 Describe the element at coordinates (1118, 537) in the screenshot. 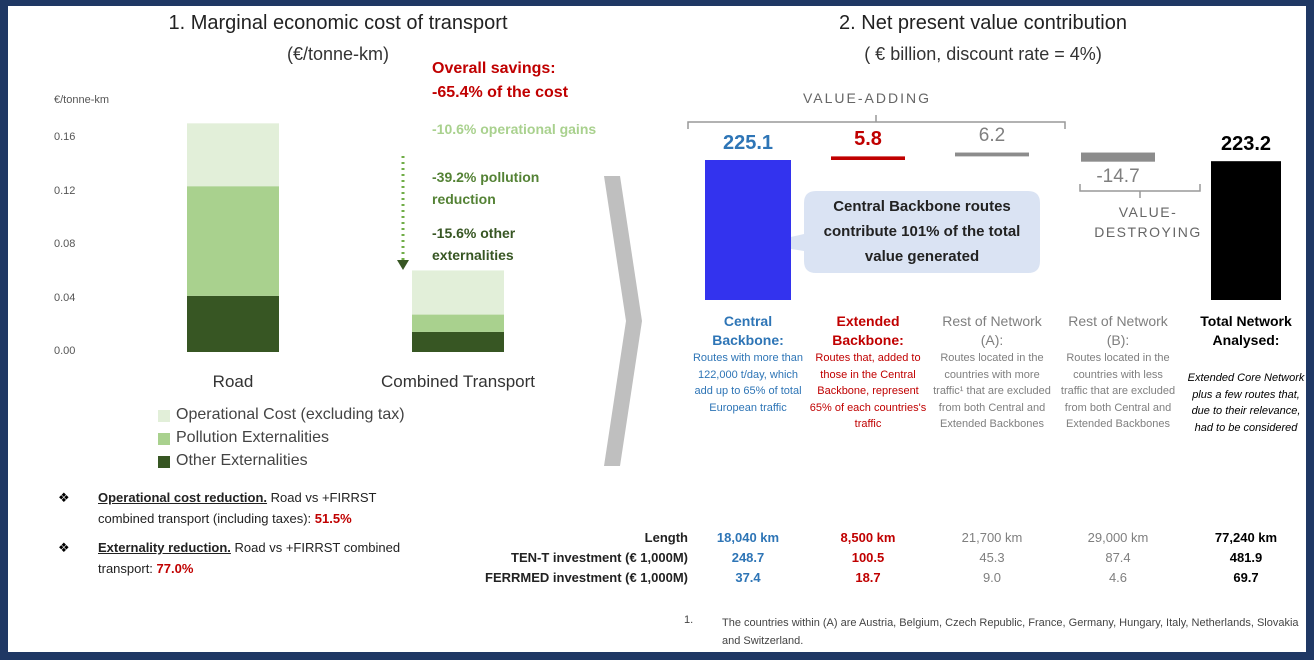

I see `table-cell: 29,000 km` at that location.